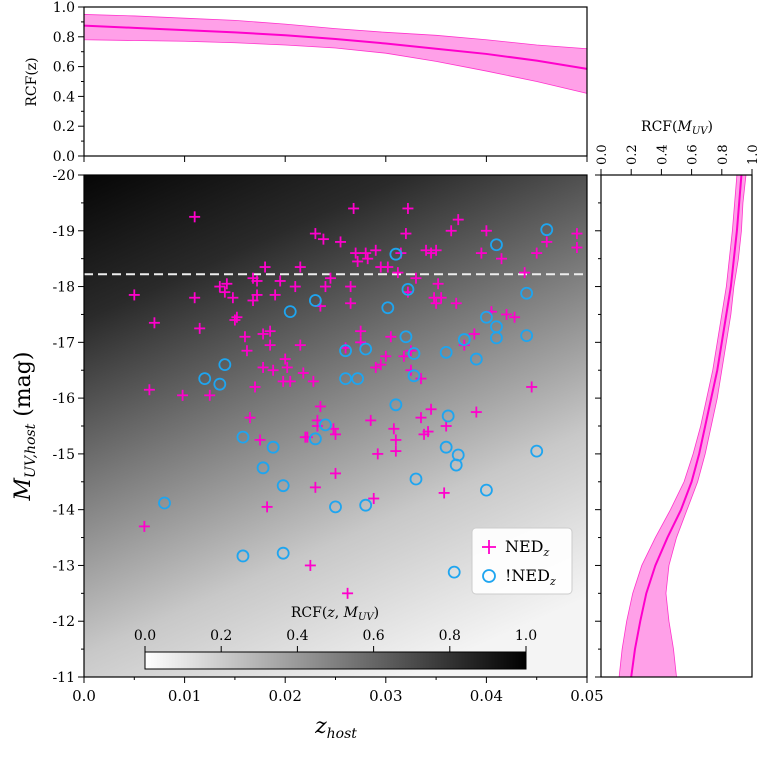  I want to click on top-confidence-band, so click(335, 54).